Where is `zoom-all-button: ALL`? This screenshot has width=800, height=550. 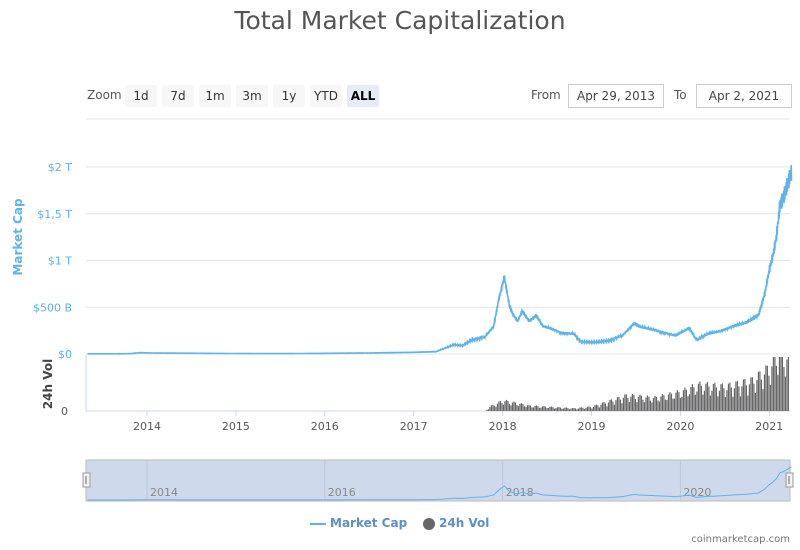
zoom-all-button: ALL is located at coordinates (363, 96).